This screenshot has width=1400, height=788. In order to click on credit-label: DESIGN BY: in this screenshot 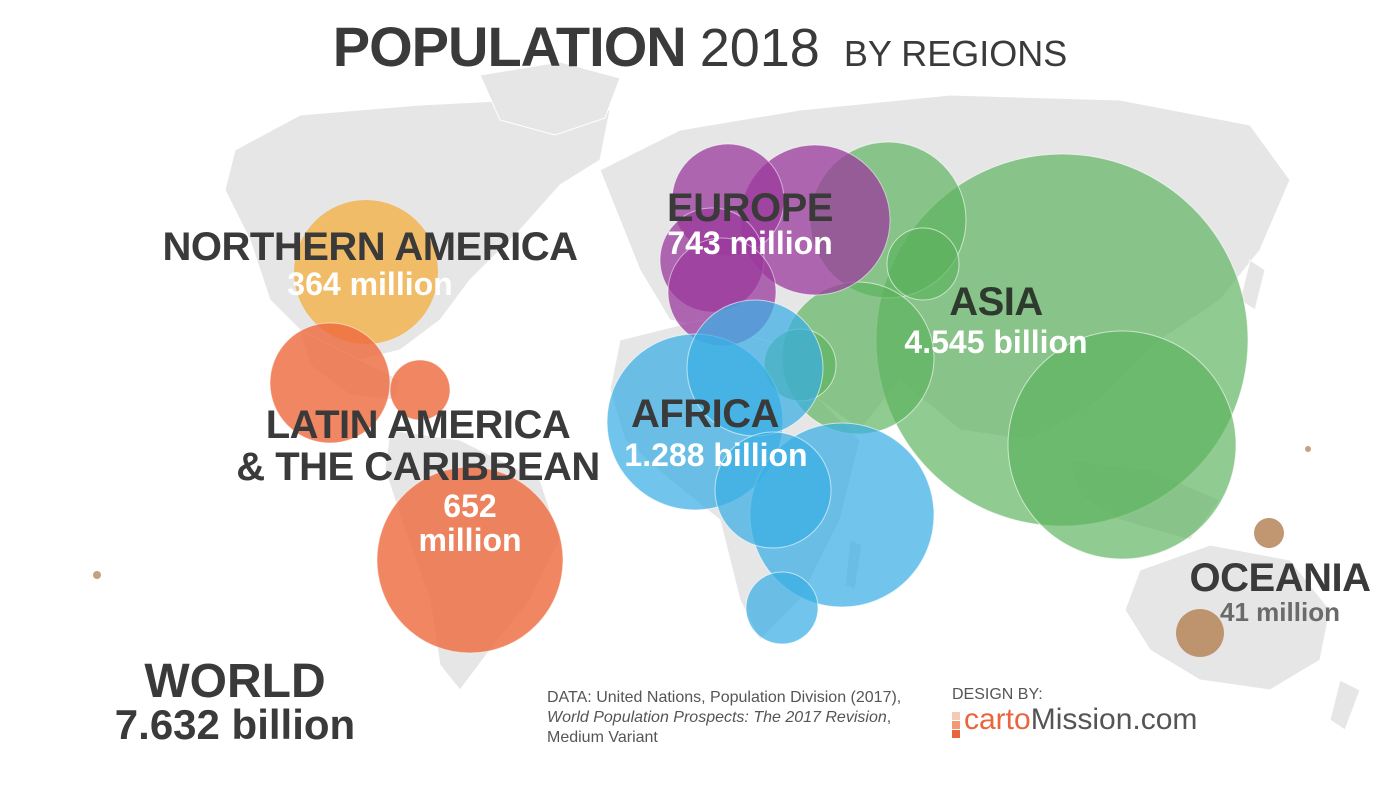, I will do `click(997, 694)`.